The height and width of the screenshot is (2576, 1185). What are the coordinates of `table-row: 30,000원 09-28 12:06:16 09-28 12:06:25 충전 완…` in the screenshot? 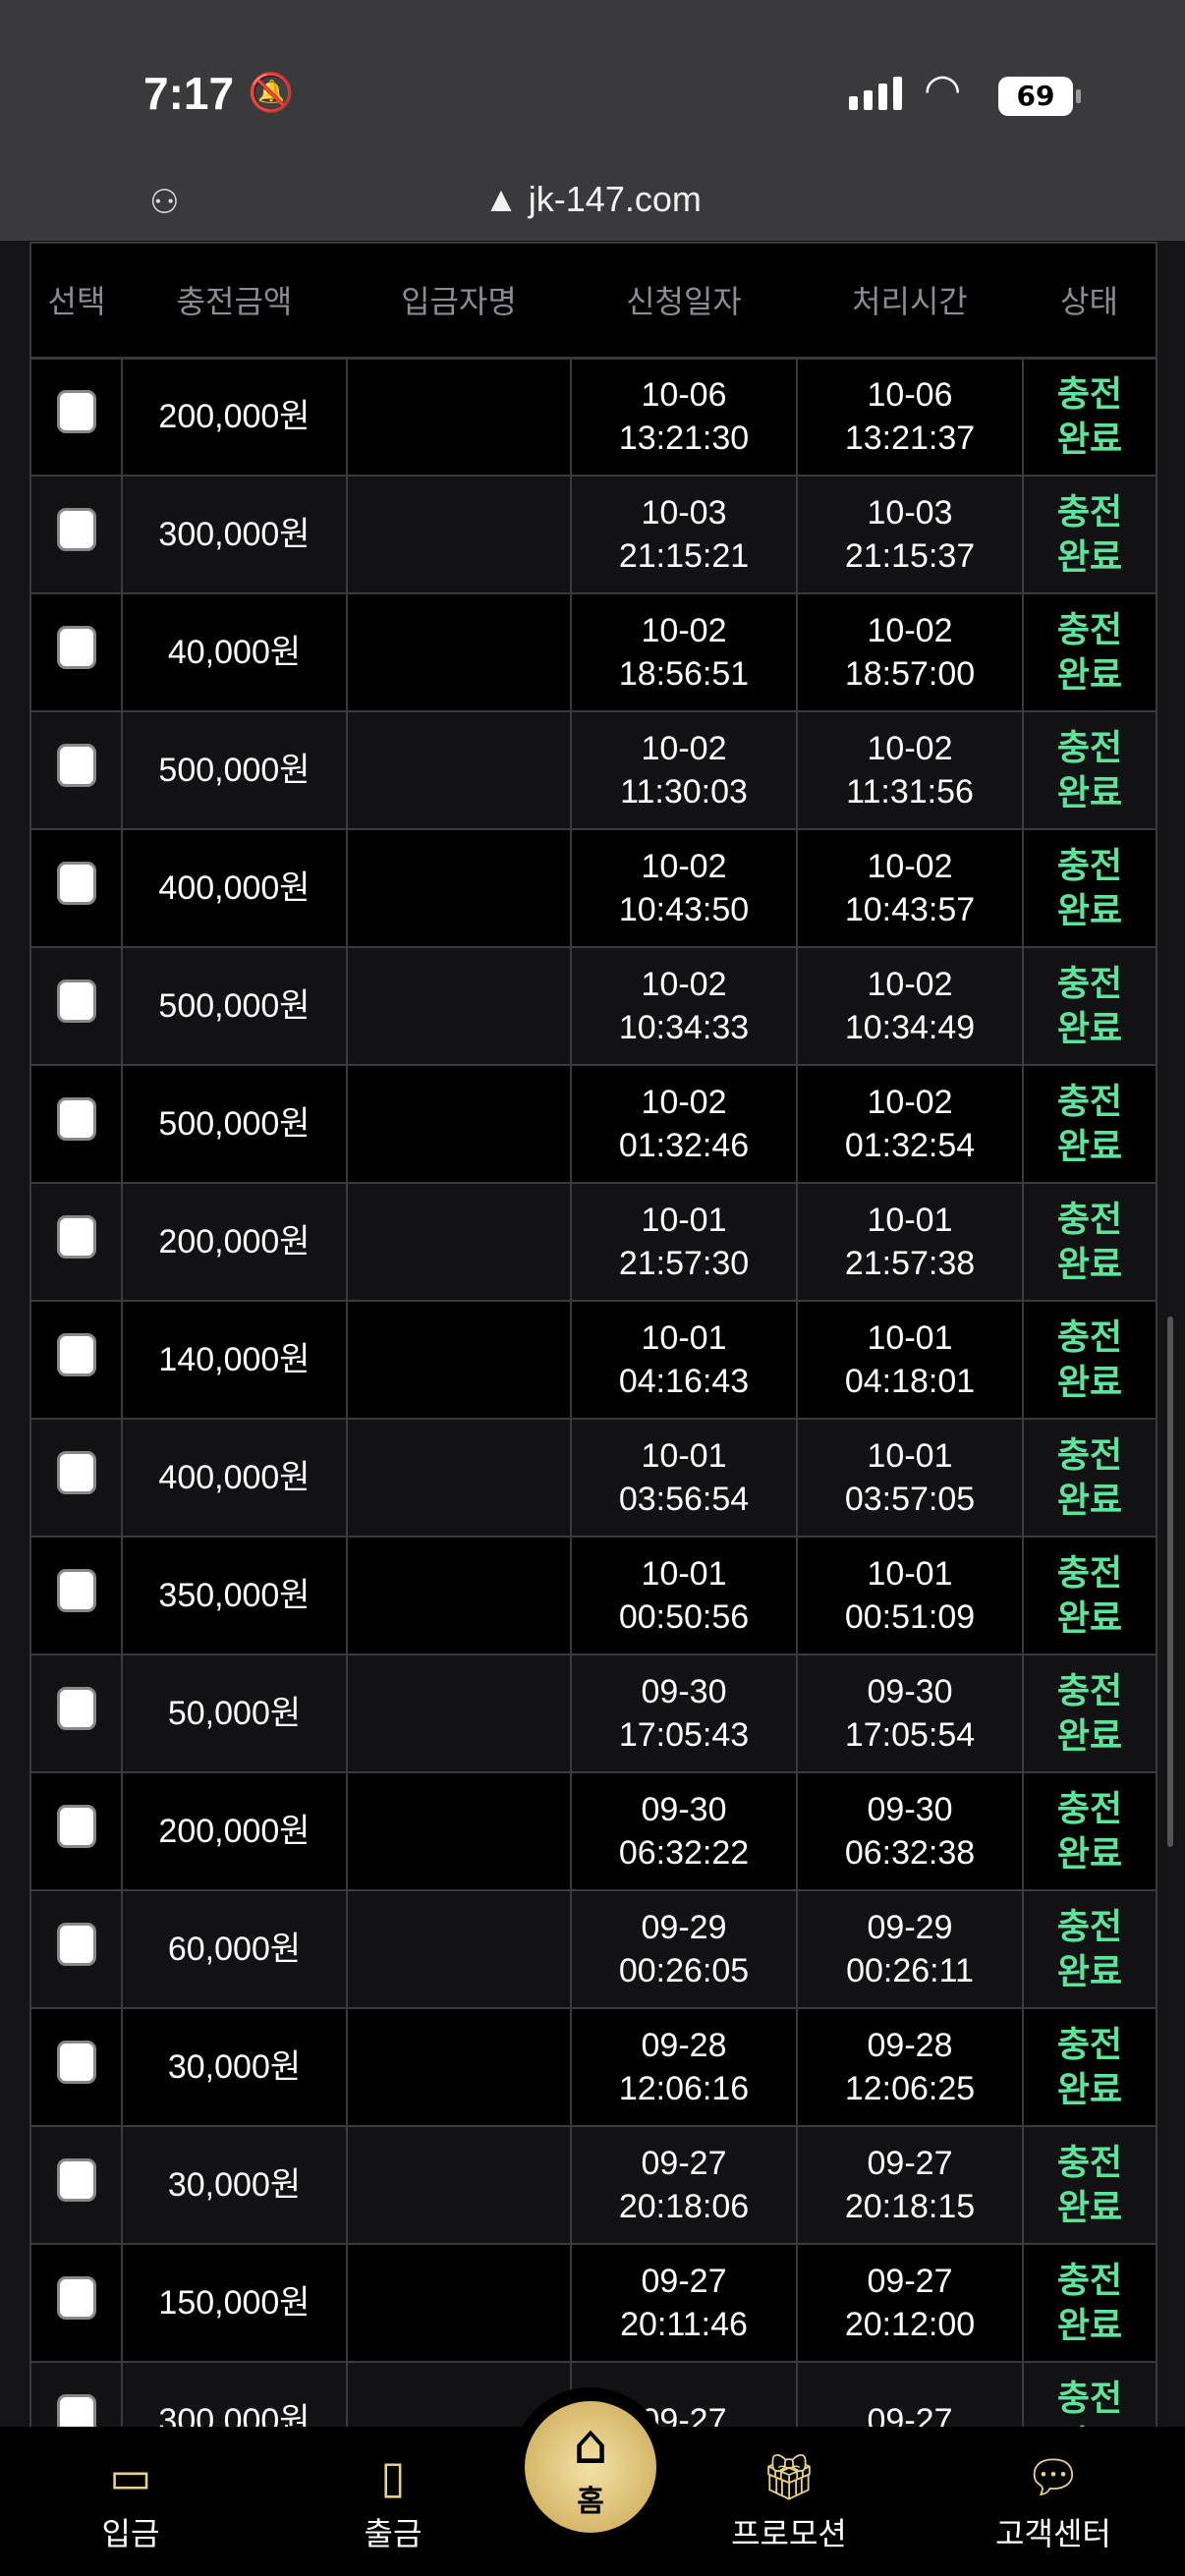 It's located at (593, 2067).